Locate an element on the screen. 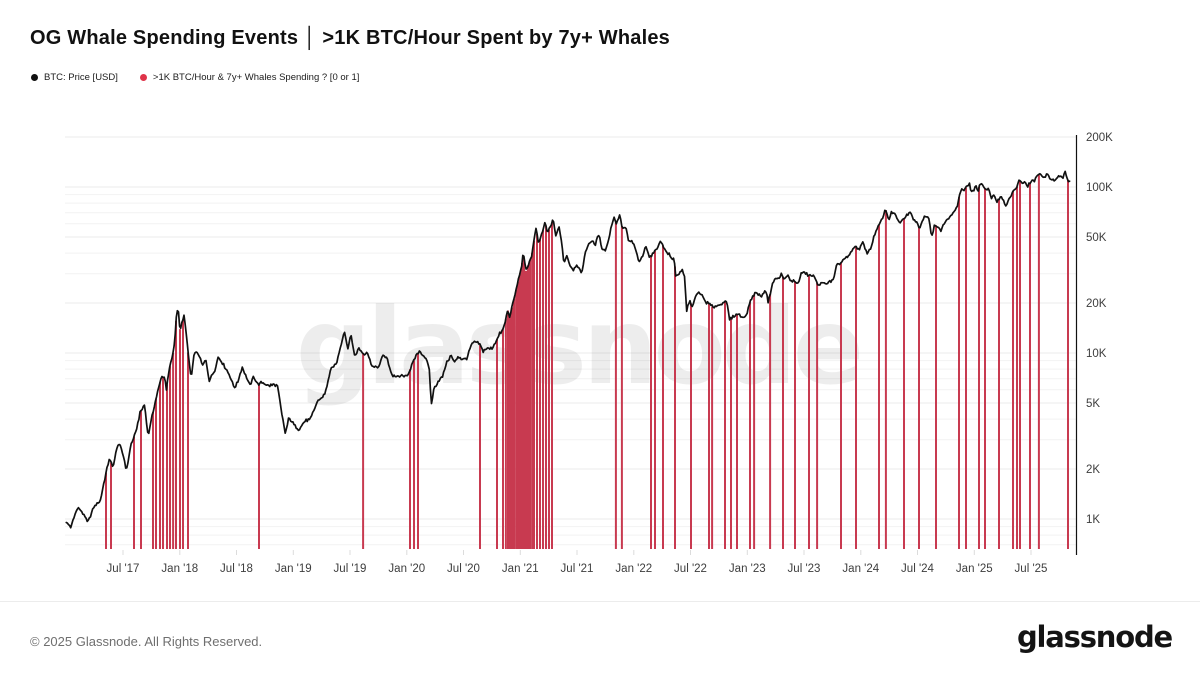 Image resolution: width=1200 pixels, height=675 pixels. copyright-text: © 2025 Glassnode. All Rights Reserved. is located at coordinates (146, 641).